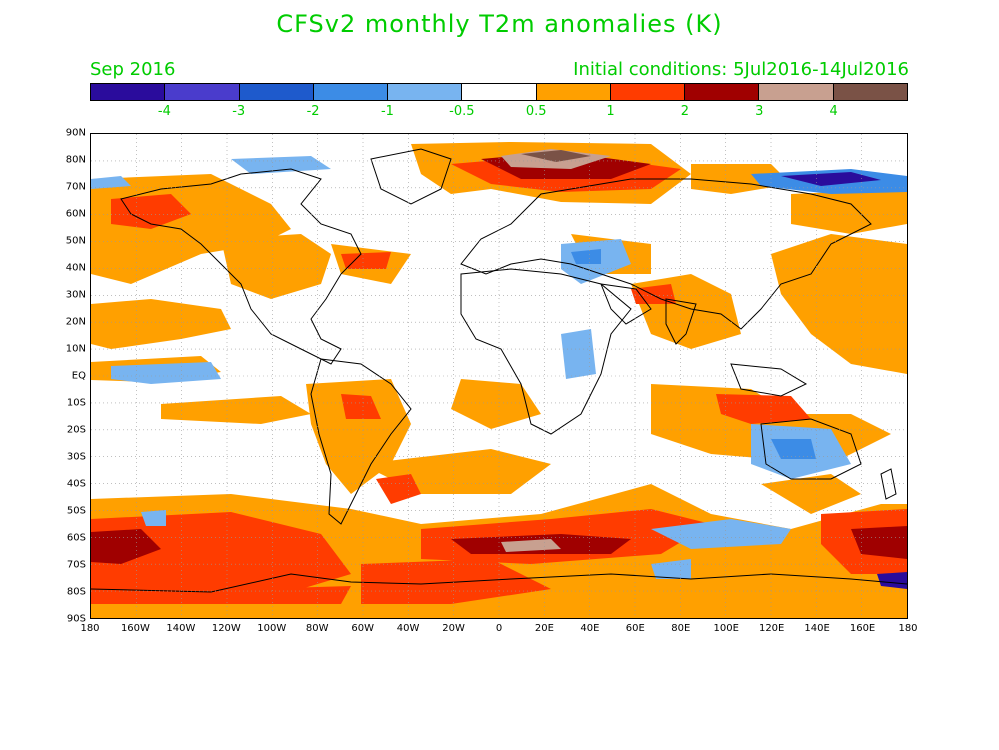  I want to click on latitude-label: 40S, so click(76, 484).